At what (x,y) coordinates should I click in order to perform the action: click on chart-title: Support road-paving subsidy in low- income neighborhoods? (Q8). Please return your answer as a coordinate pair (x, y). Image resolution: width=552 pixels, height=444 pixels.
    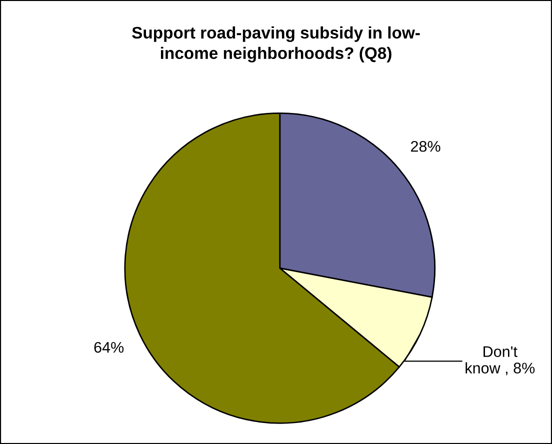
    Looking at the image, I should click on (276, 44).